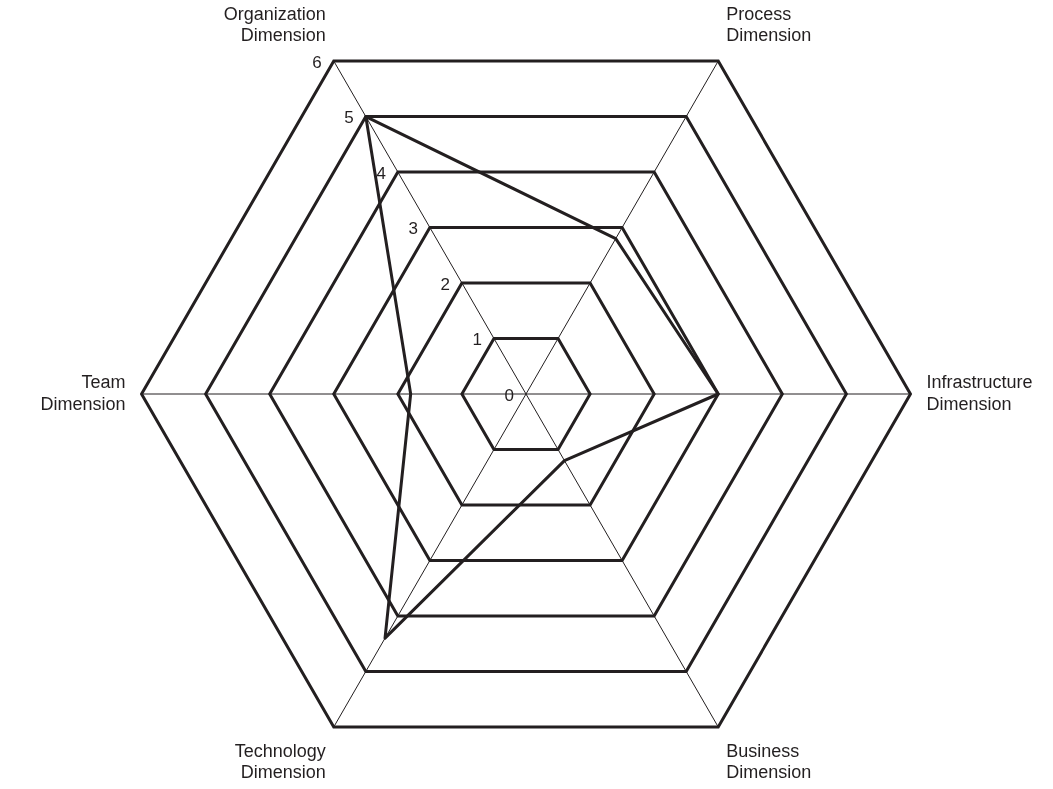 This screenshot has height=789, width=1053. What do you see at coordinates (381, 173) in the screenshot?
I see `y-tick-label: 4` at bounding box center [381, 173].